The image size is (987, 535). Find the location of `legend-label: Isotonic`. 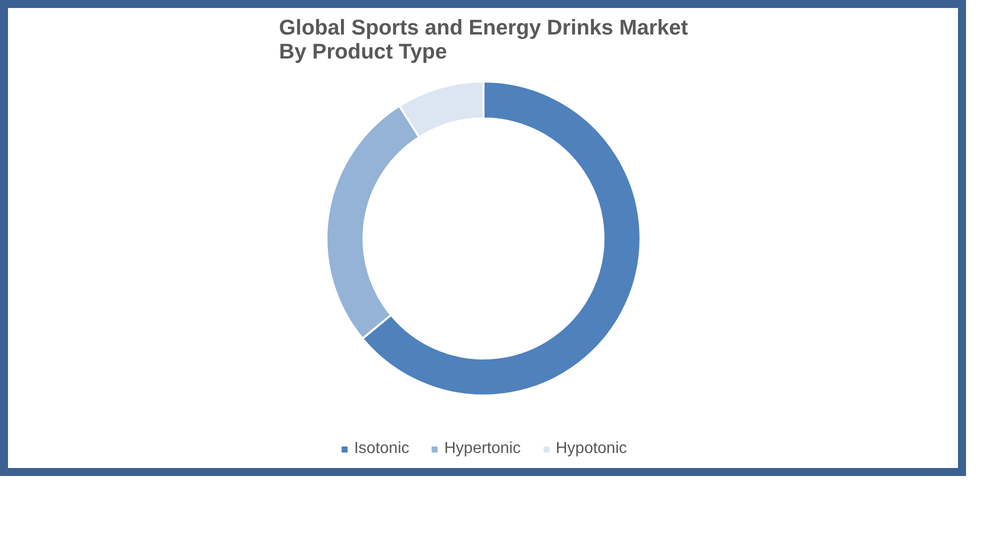

legend-label: Isotonic is located at coordinates (382, 449).